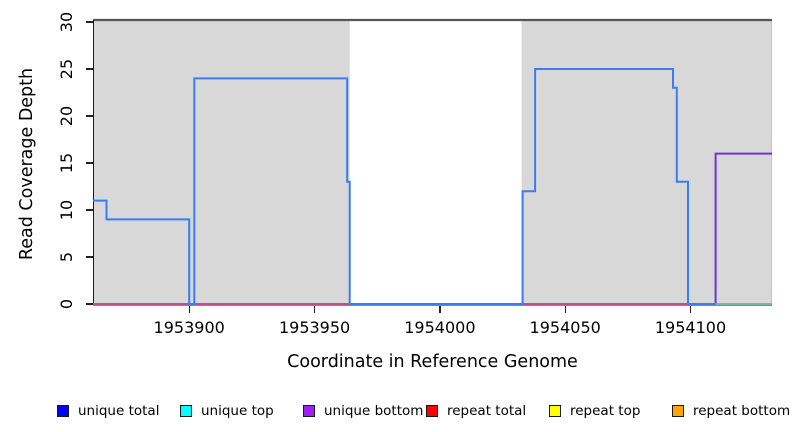 This screenshot has width=792, height=432. I want to click on legend-item-repeat-bottom: repeat bottom, so click(728, 411).